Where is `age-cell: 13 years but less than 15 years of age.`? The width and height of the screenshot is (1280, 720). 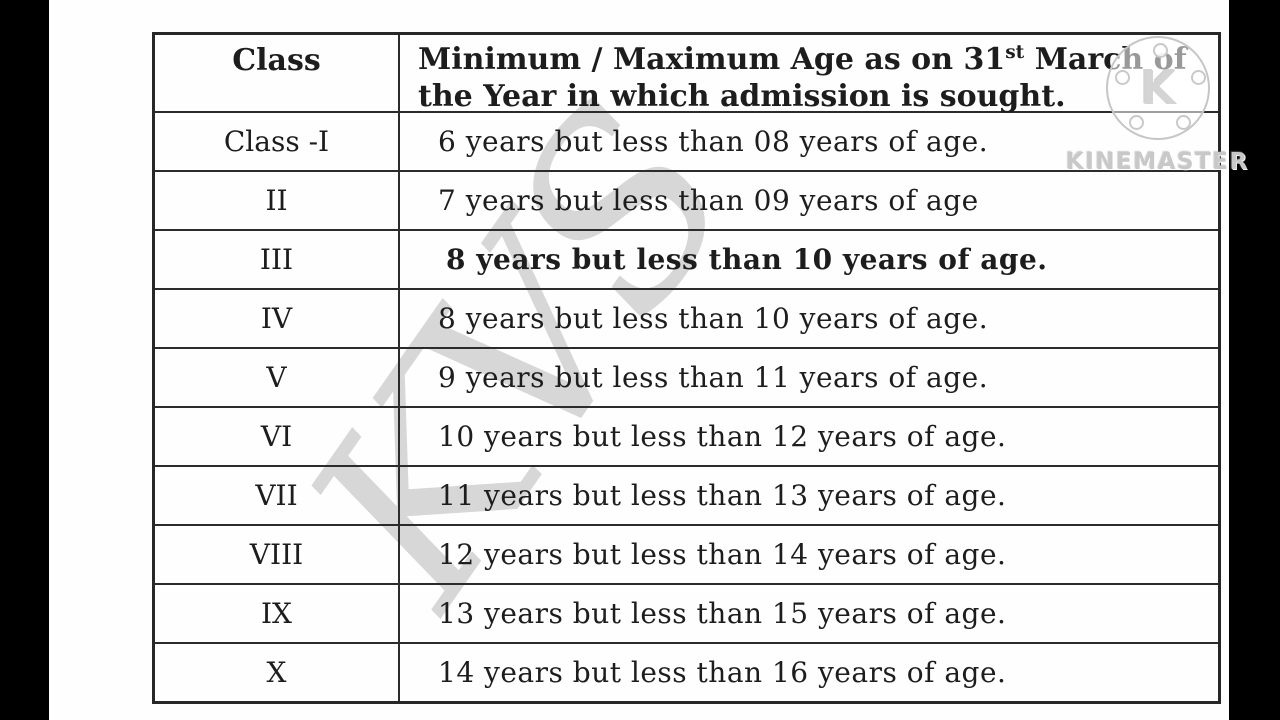
age-cell: 13 years but less than 15 years of age. is located at coordinates (722, 613).